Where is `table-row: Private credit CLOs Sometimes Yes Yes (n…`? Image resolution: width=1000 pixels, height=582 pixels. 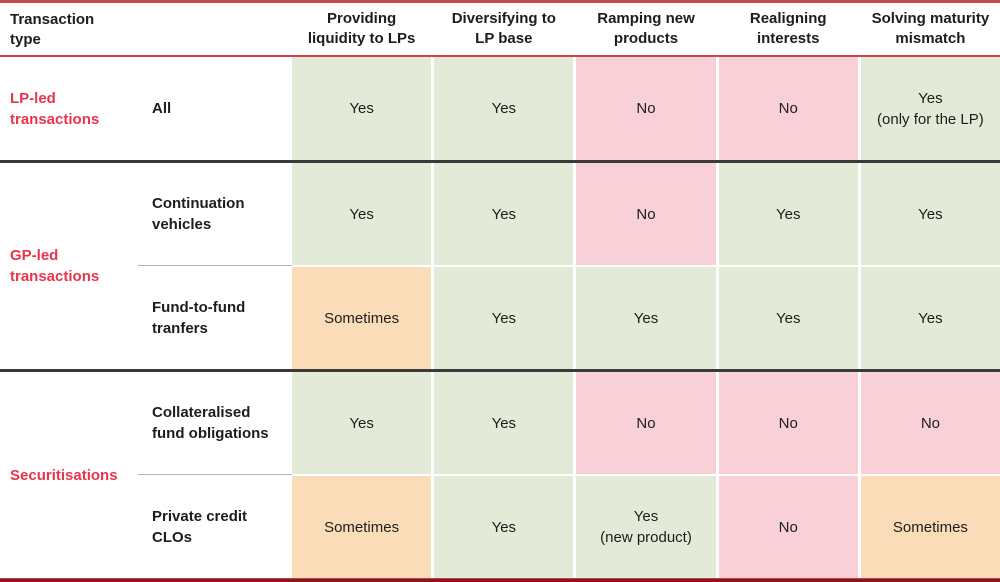
table-row: Private credit CLOs Sometimes Yes Yes (n… is located at coordinates (572, 527).